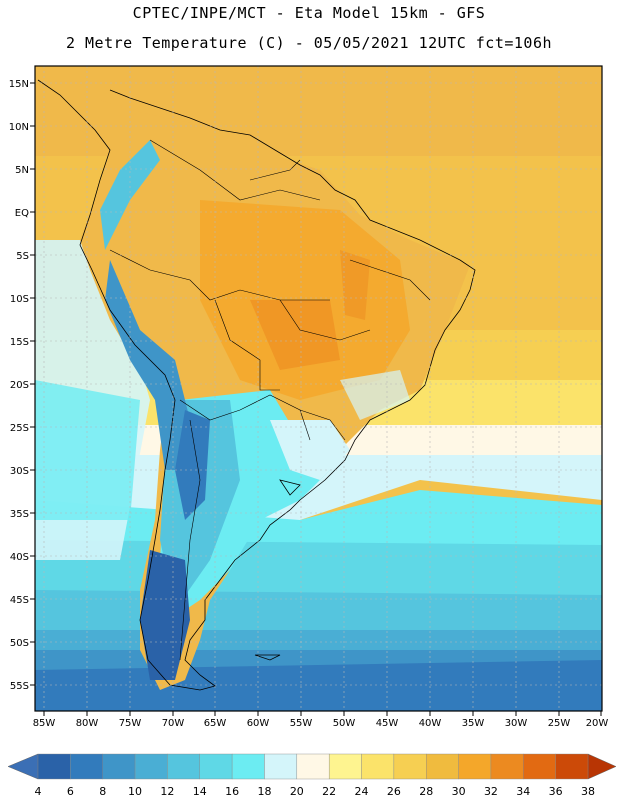 The height and width of the screenshot is (800, 618). What do you see at coordinates (491, 791) in the screenshot?
I see `colorbar-label: 32` at bounding box center [491, 791].